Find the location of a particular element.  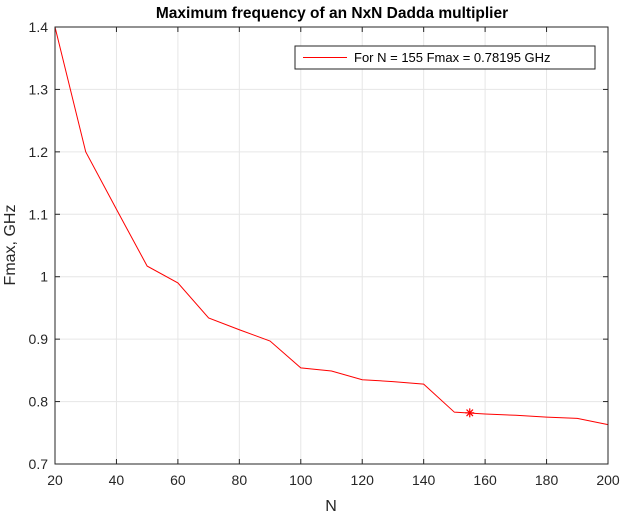

y-tick-label: 0.7 is located at coordinates (39, 464).